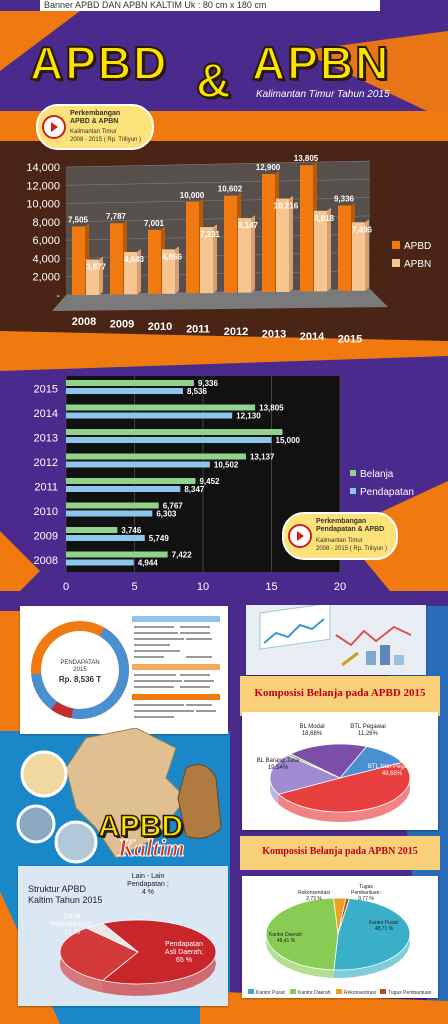  I want to click on chart2-value-label: 7,422, so click(182, 555).